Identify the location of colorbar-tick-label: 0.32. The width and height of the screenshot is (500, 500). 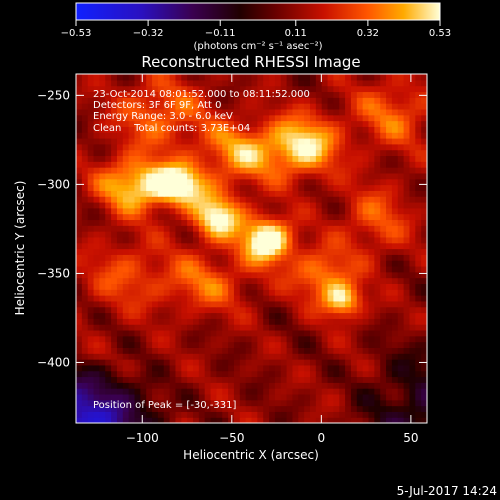
(368, 33).